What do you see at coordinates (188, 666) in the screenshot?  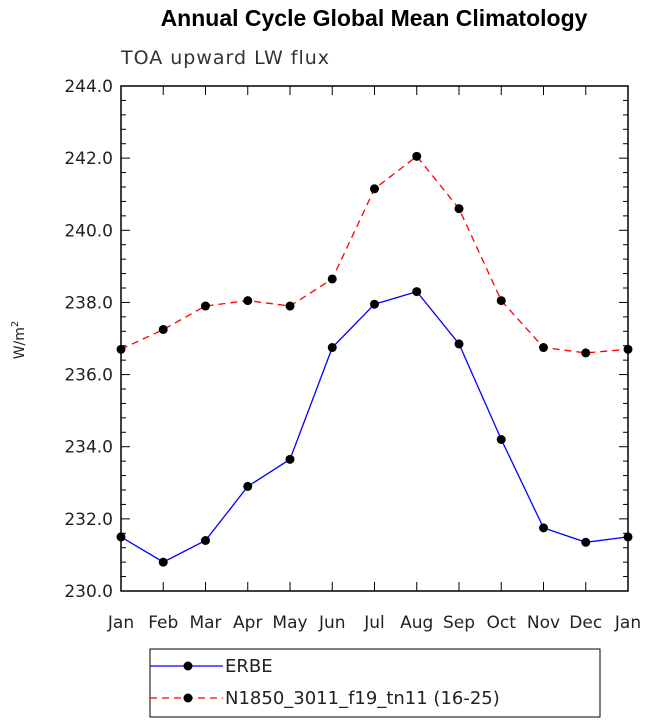 I see `legend-marker-erbe` at bounding box center [188, 666].